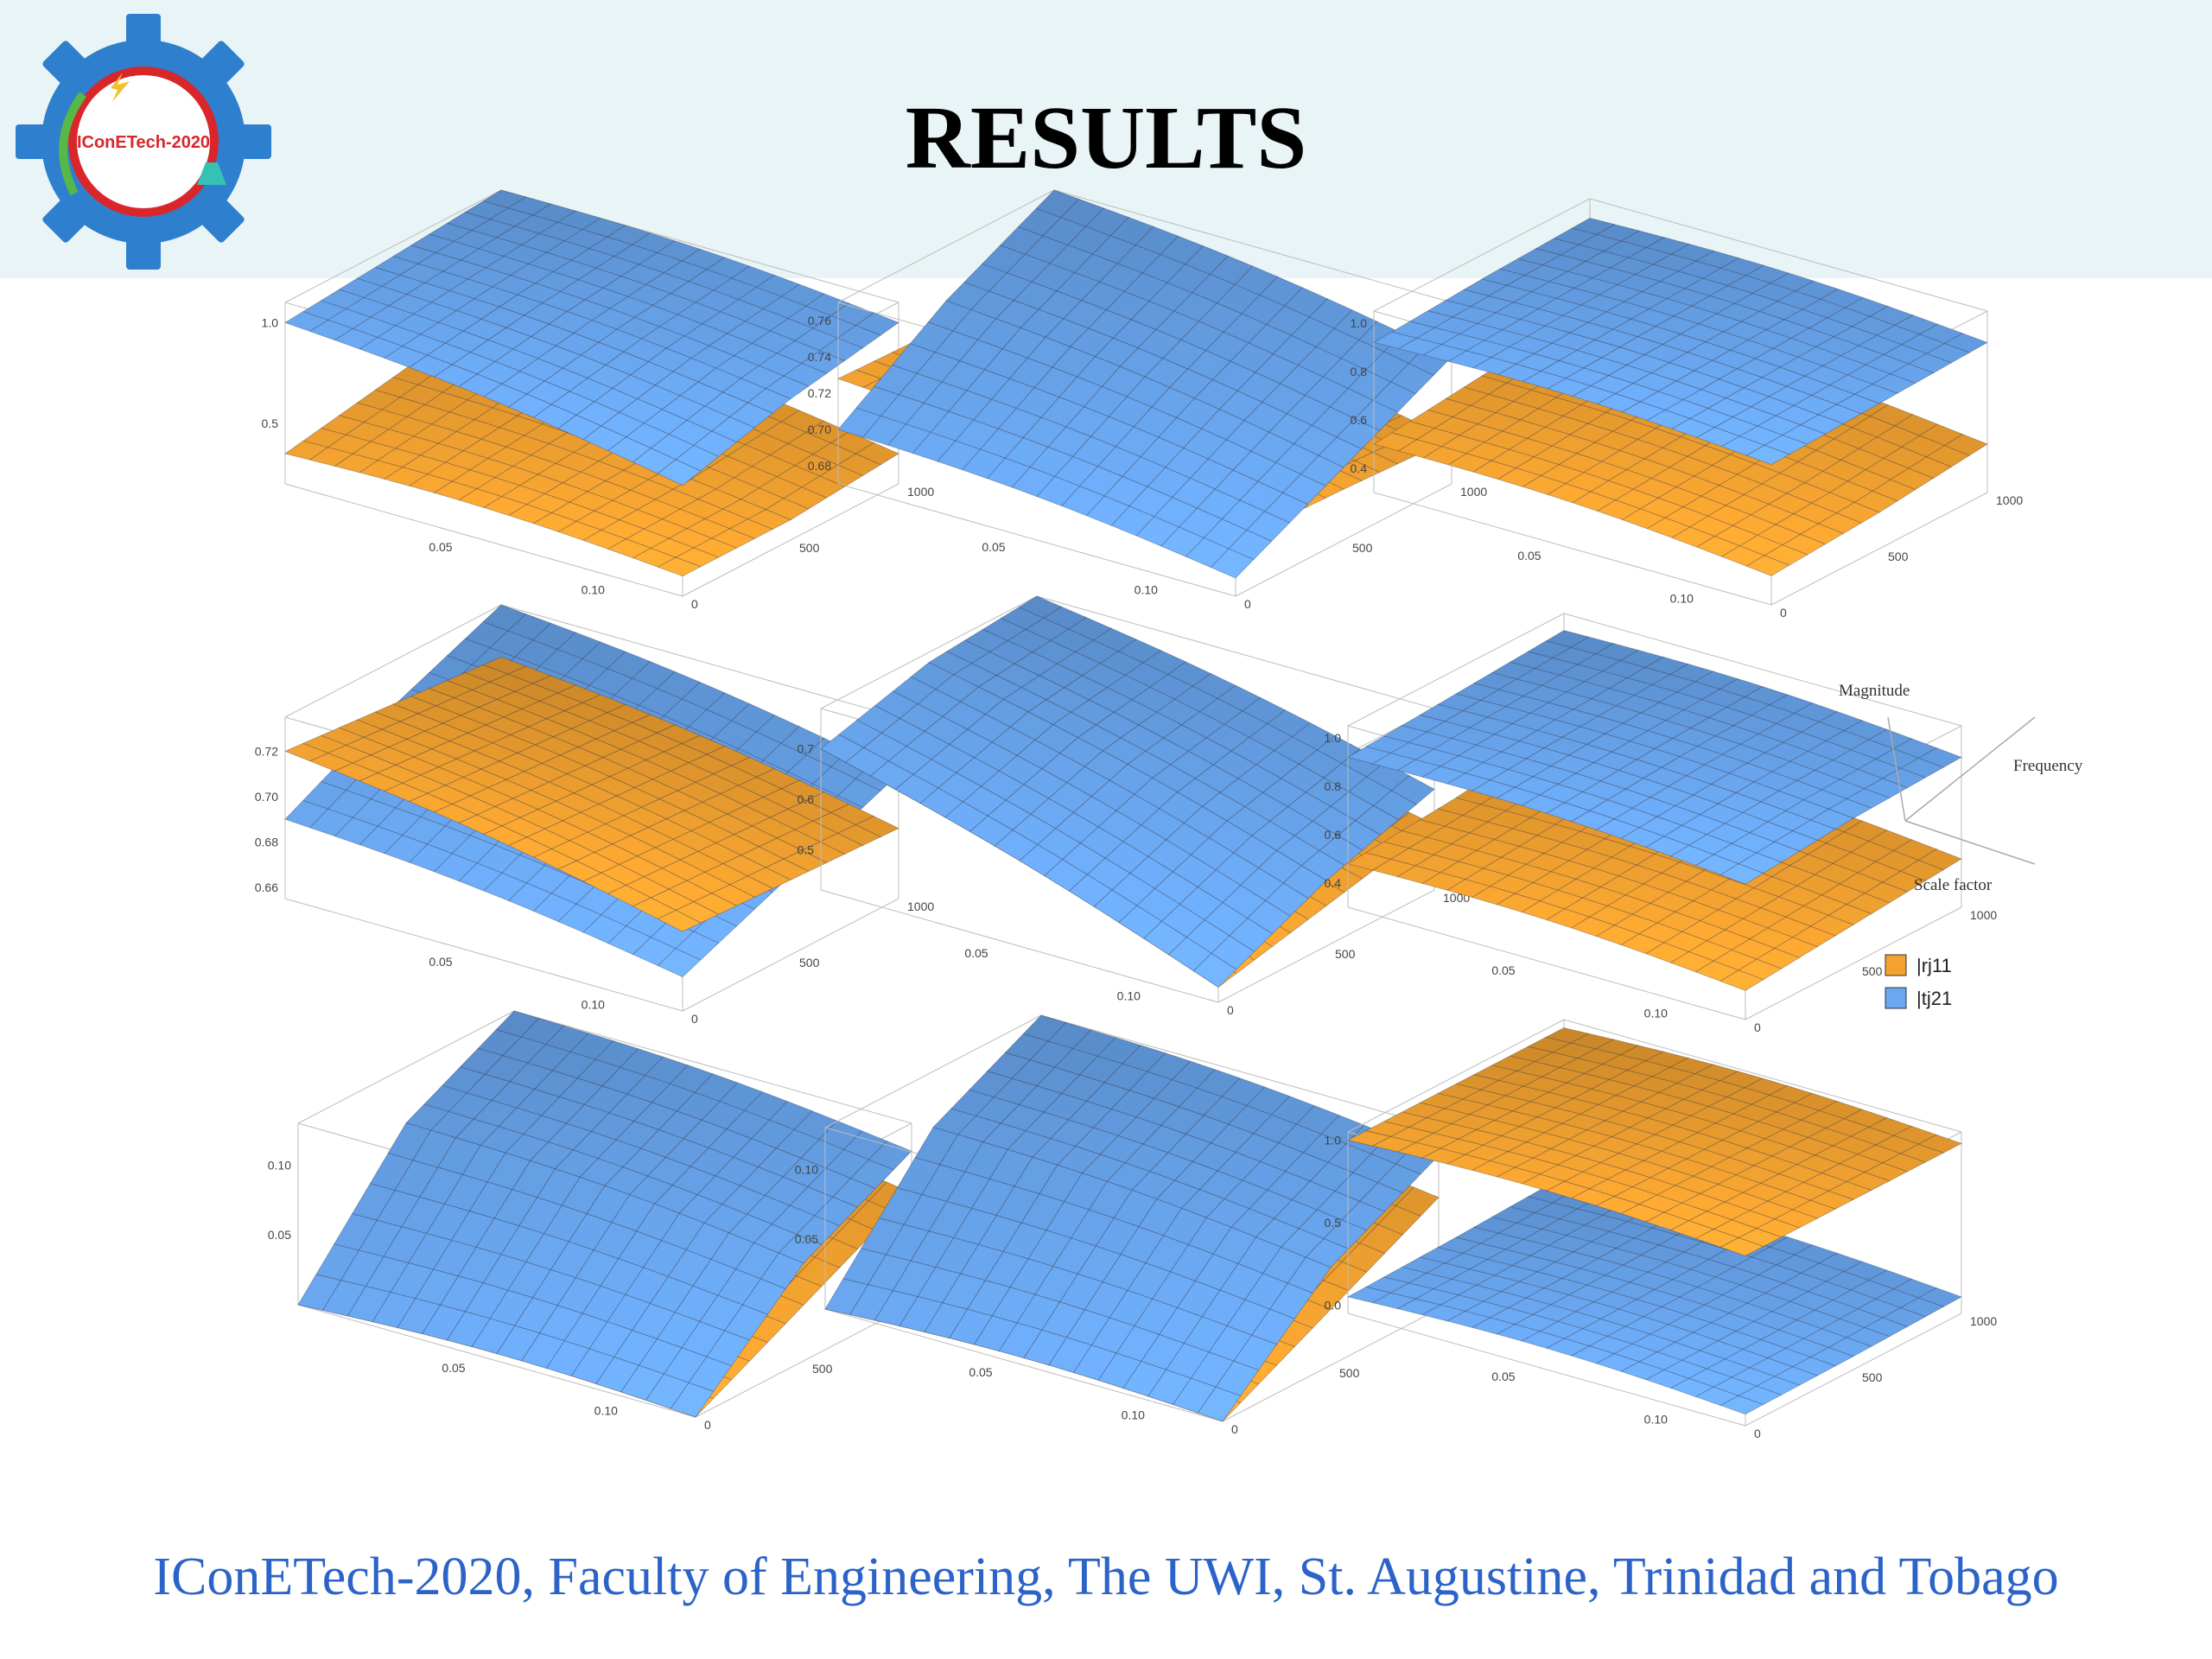 This screenshot has width=2212, height=1659. Describe the element at coordinates (1896, 965) in the screenshot. I see `legend-swatch` at that location.